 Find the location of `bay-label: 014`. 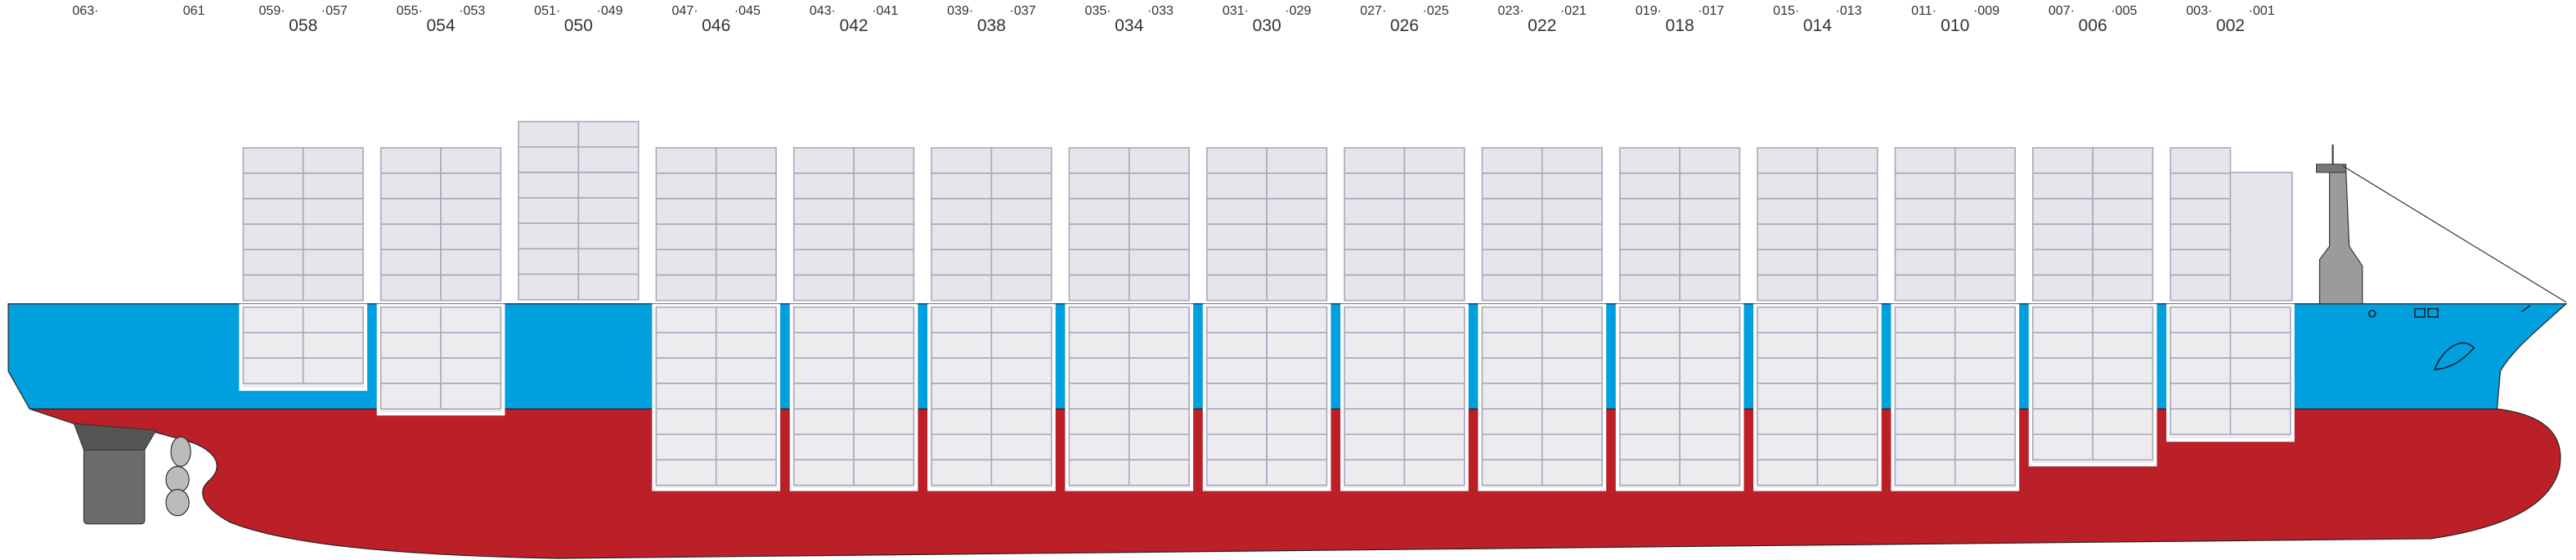

bay-label: 014 is located at coordinates (1817, 26).